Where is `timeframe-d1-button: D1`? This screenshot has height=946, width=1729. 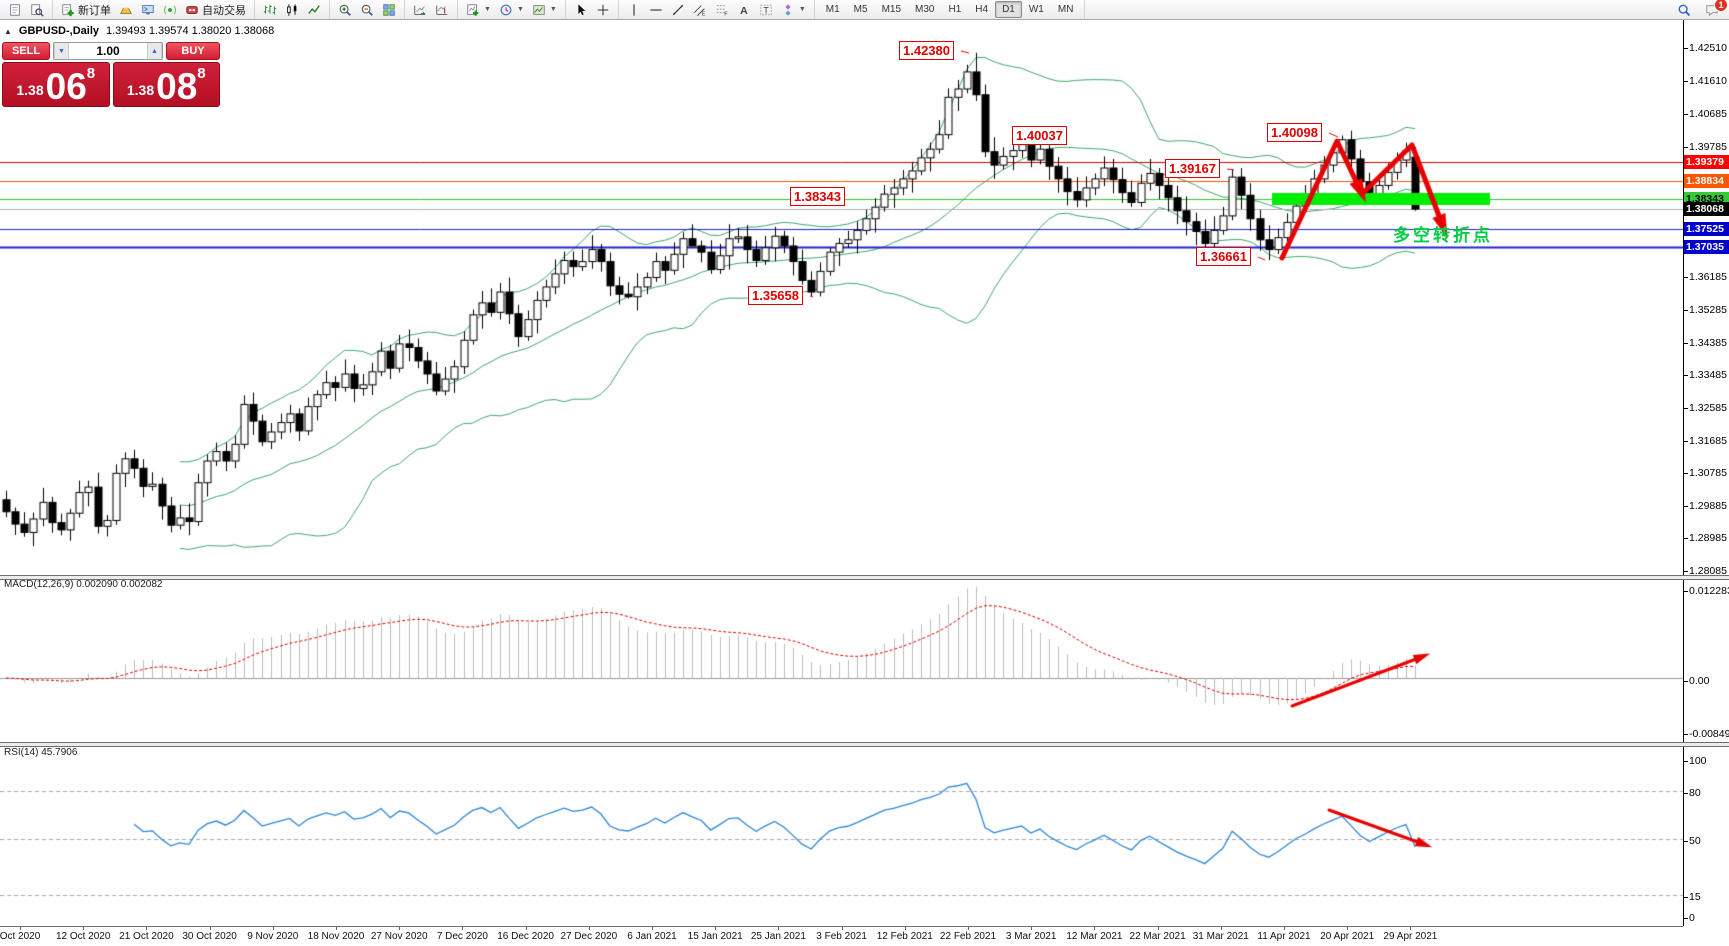 timeframe-d1-button: D1 is located at coordinates (1008, 9).